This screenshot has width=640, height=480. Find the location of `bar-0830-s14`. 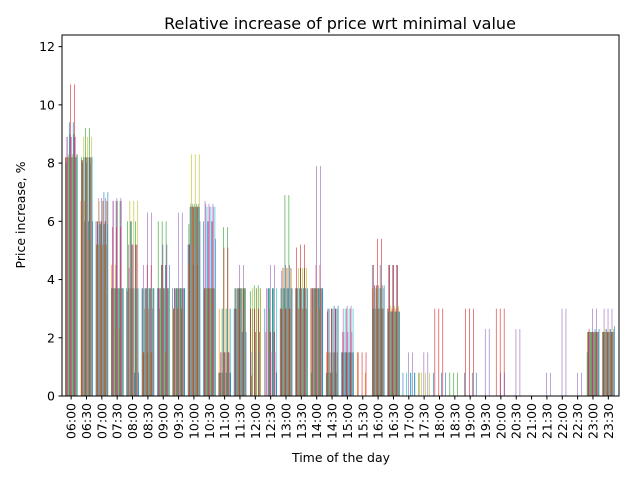

bar-0830-s14 is located at coordinates (147, 304).